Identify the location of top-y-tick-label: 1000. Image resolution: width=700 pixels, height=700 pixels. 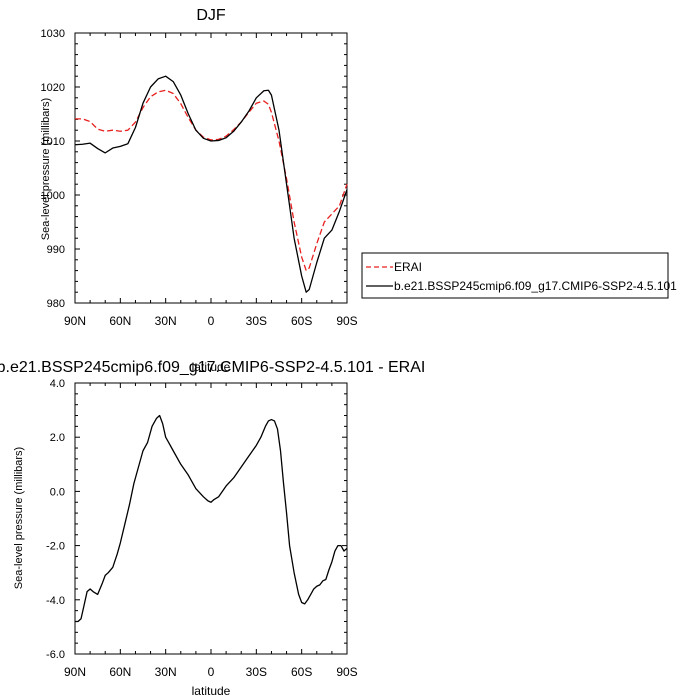
(53, 196).